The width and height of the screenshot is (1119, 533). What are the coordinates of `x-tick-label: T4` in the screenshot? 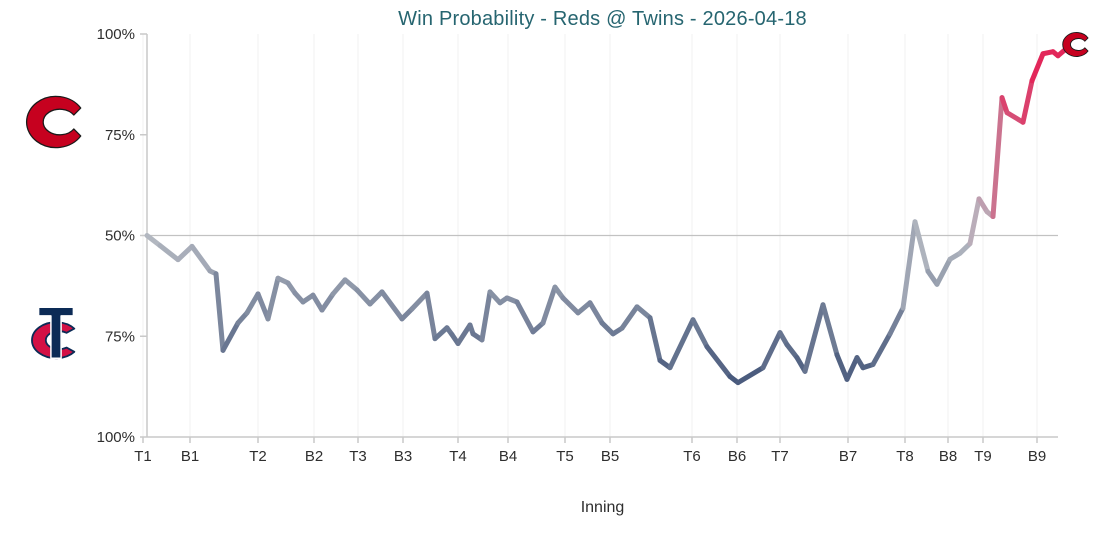 It's located at (458, 456).